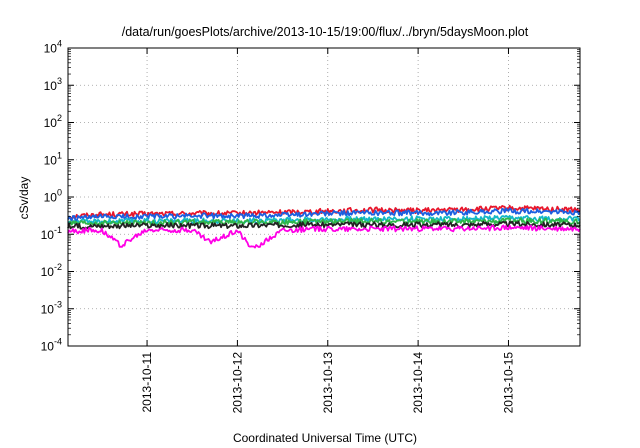 Image resolution: width=640 pixels, height=448 pixels. I want to click on y-tick-label: 10⁻⁴, so click(51, 345).